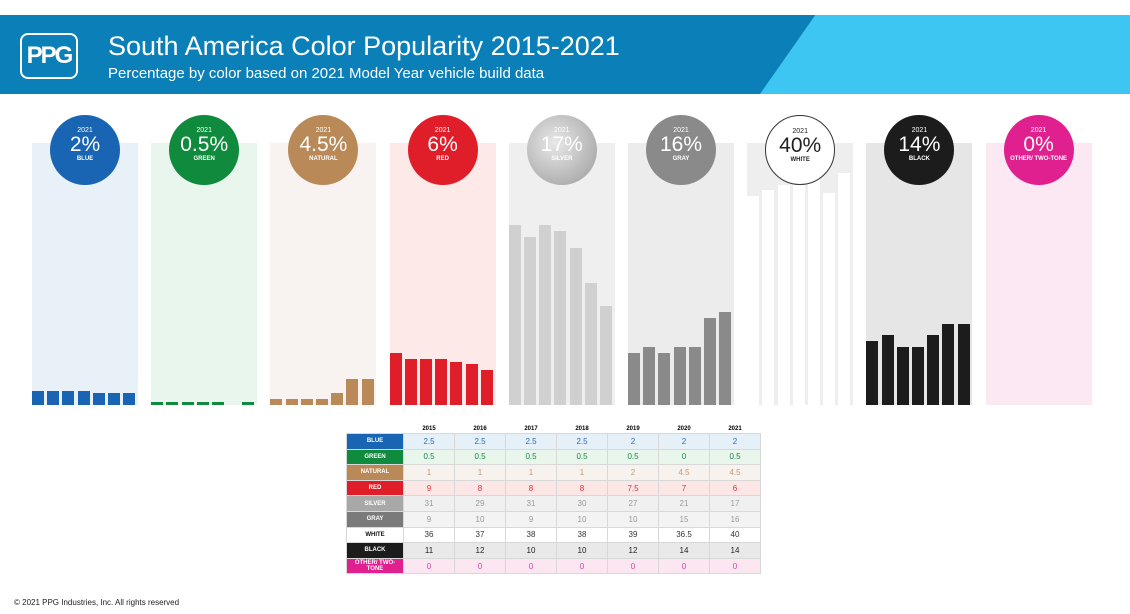  Describe the element at coordinates (633, 550) in the screenshot. I see `table-cell: 12` at that location.